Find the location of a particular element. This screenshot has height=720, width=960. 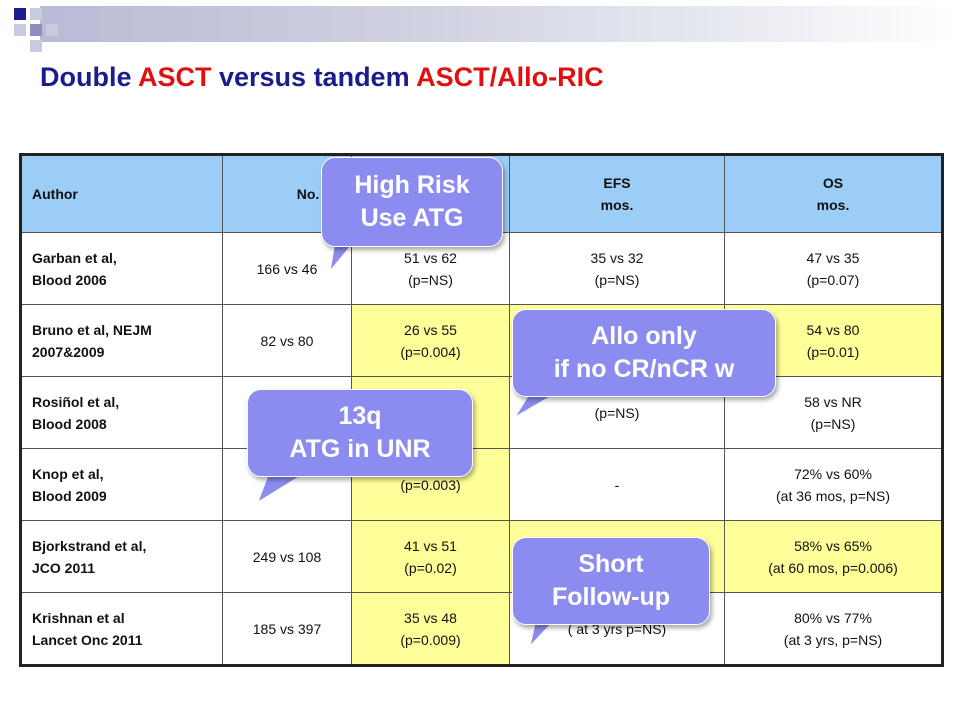

slide-title: Double ASCT versus tandem ASCT/Allo-RIC is located at coordinates (322, 77).